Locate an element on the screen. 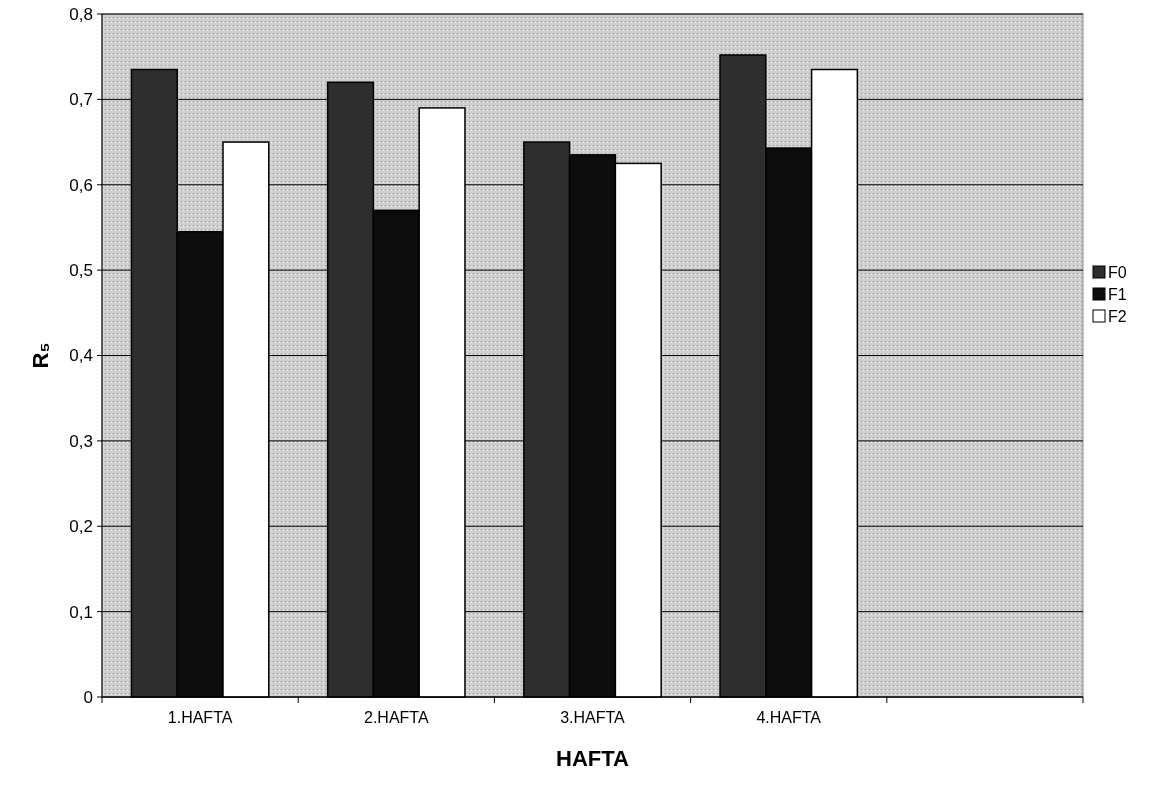 Image resolution: width=1176 pixels, height=788 pixels. y-tick-label: 0,4 is located at coordinates (81, 356).